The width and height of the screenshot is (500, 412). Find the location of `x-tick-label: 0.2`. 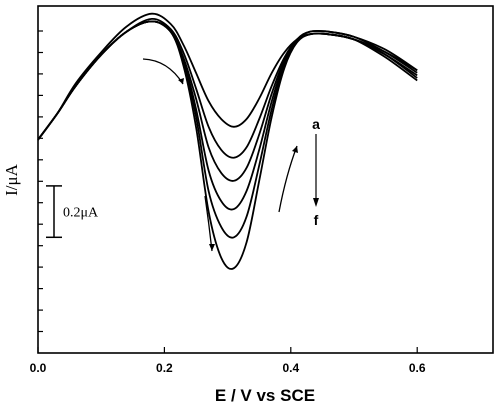

x-tick-label: 0.2 is located at coordinates (164, 368).